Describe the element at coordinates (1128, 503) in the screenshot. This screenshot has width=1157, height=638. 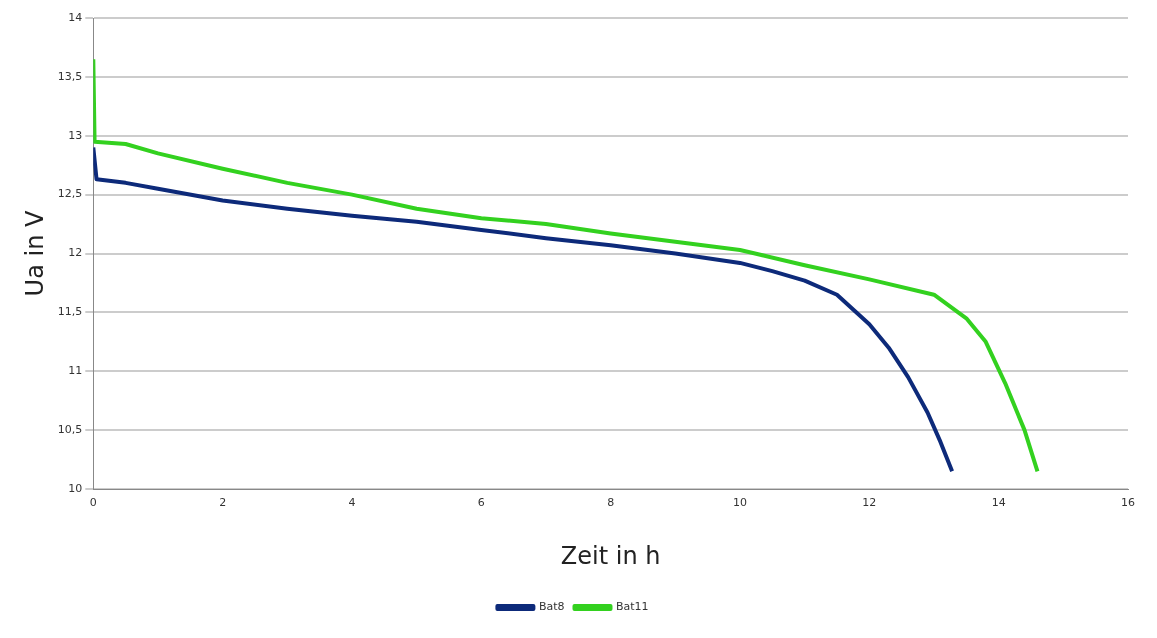
I see `x-tick-label: 16` at that location.